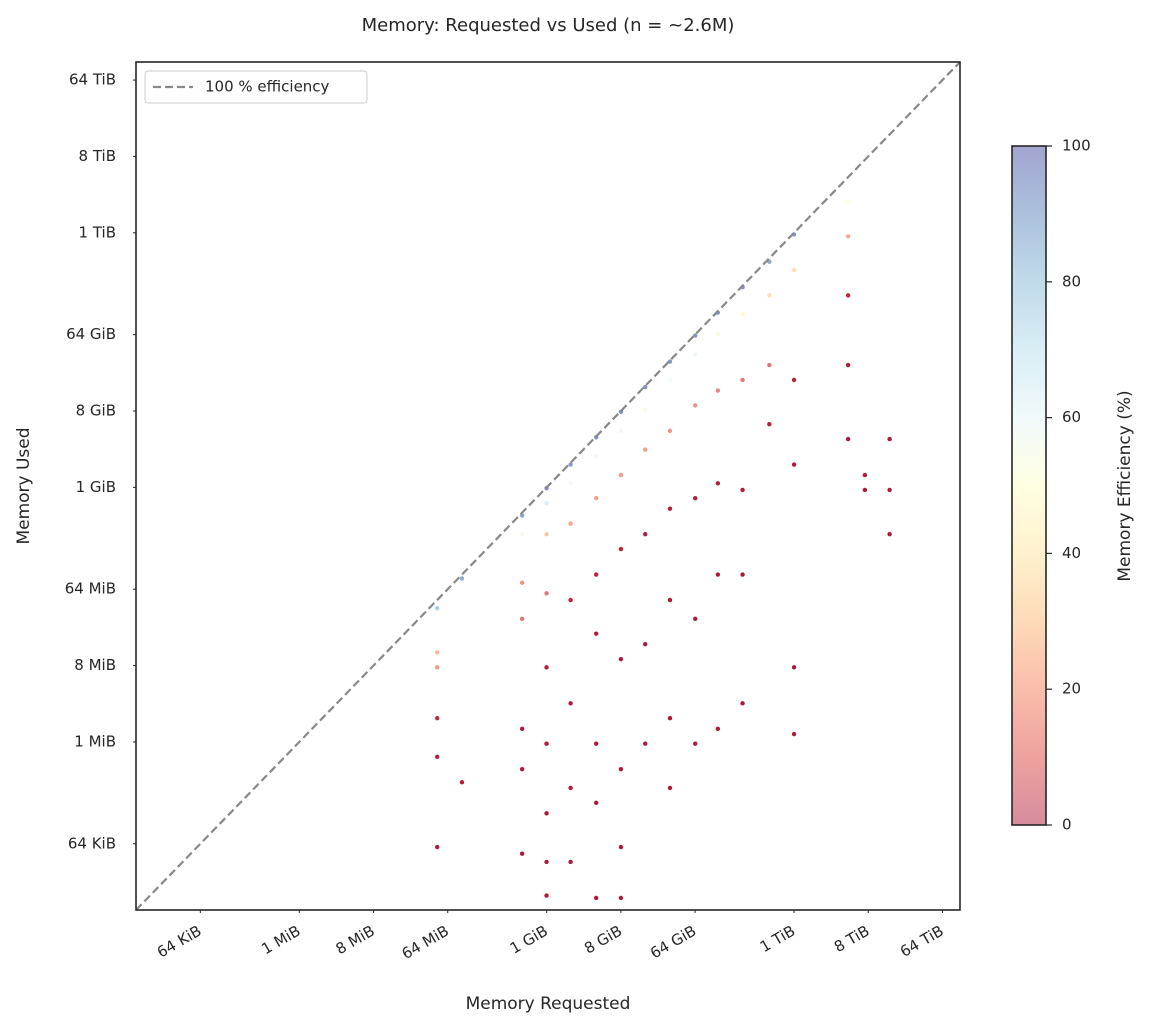 The width and height of the screenshot is (1152, 1030). I want to click on y-axis-label: Memory Used, so click(24, 485).